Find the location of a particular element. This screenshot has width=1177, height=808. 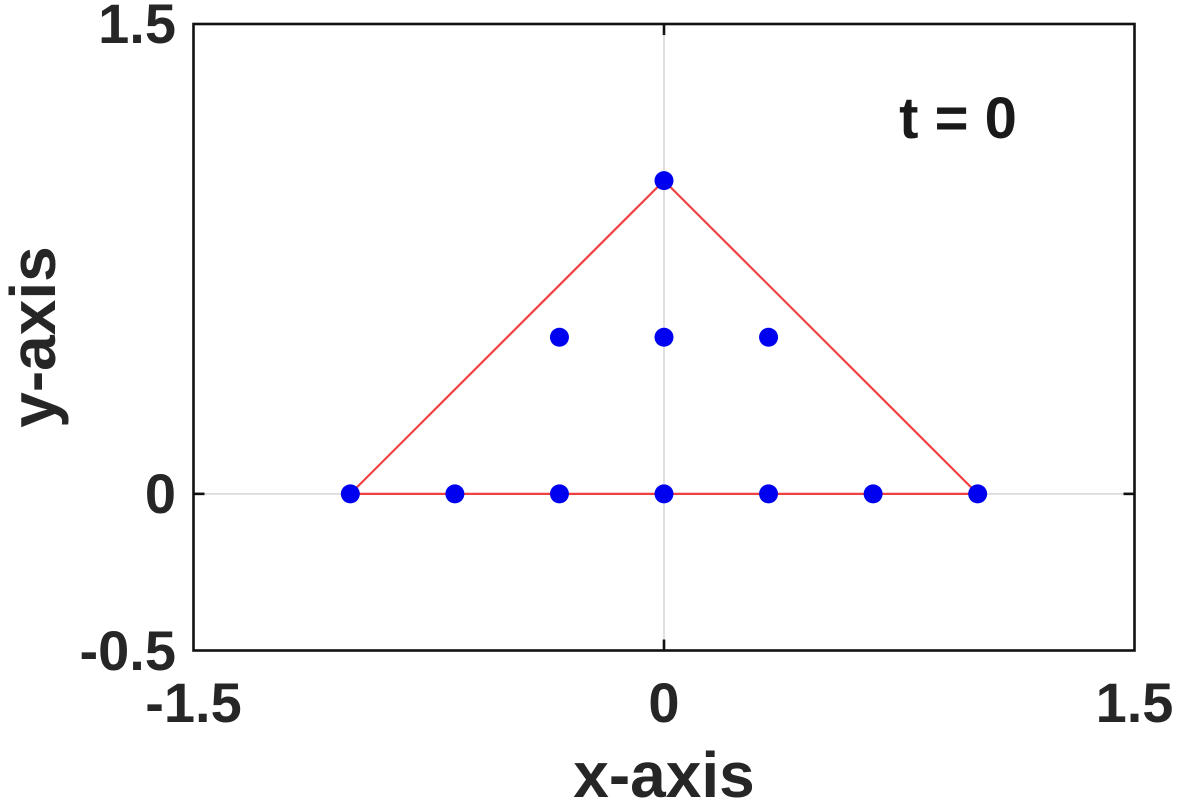

x-tick-label: 1.5 is located at coordinates (1134, 702).